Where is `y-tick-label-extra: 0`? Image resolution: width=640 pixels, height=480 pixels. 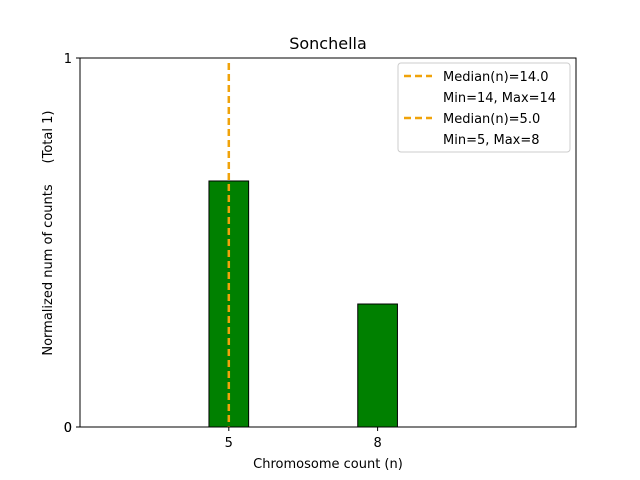
y-tick-label-extra: 0 is located at coordinates (68, 428).